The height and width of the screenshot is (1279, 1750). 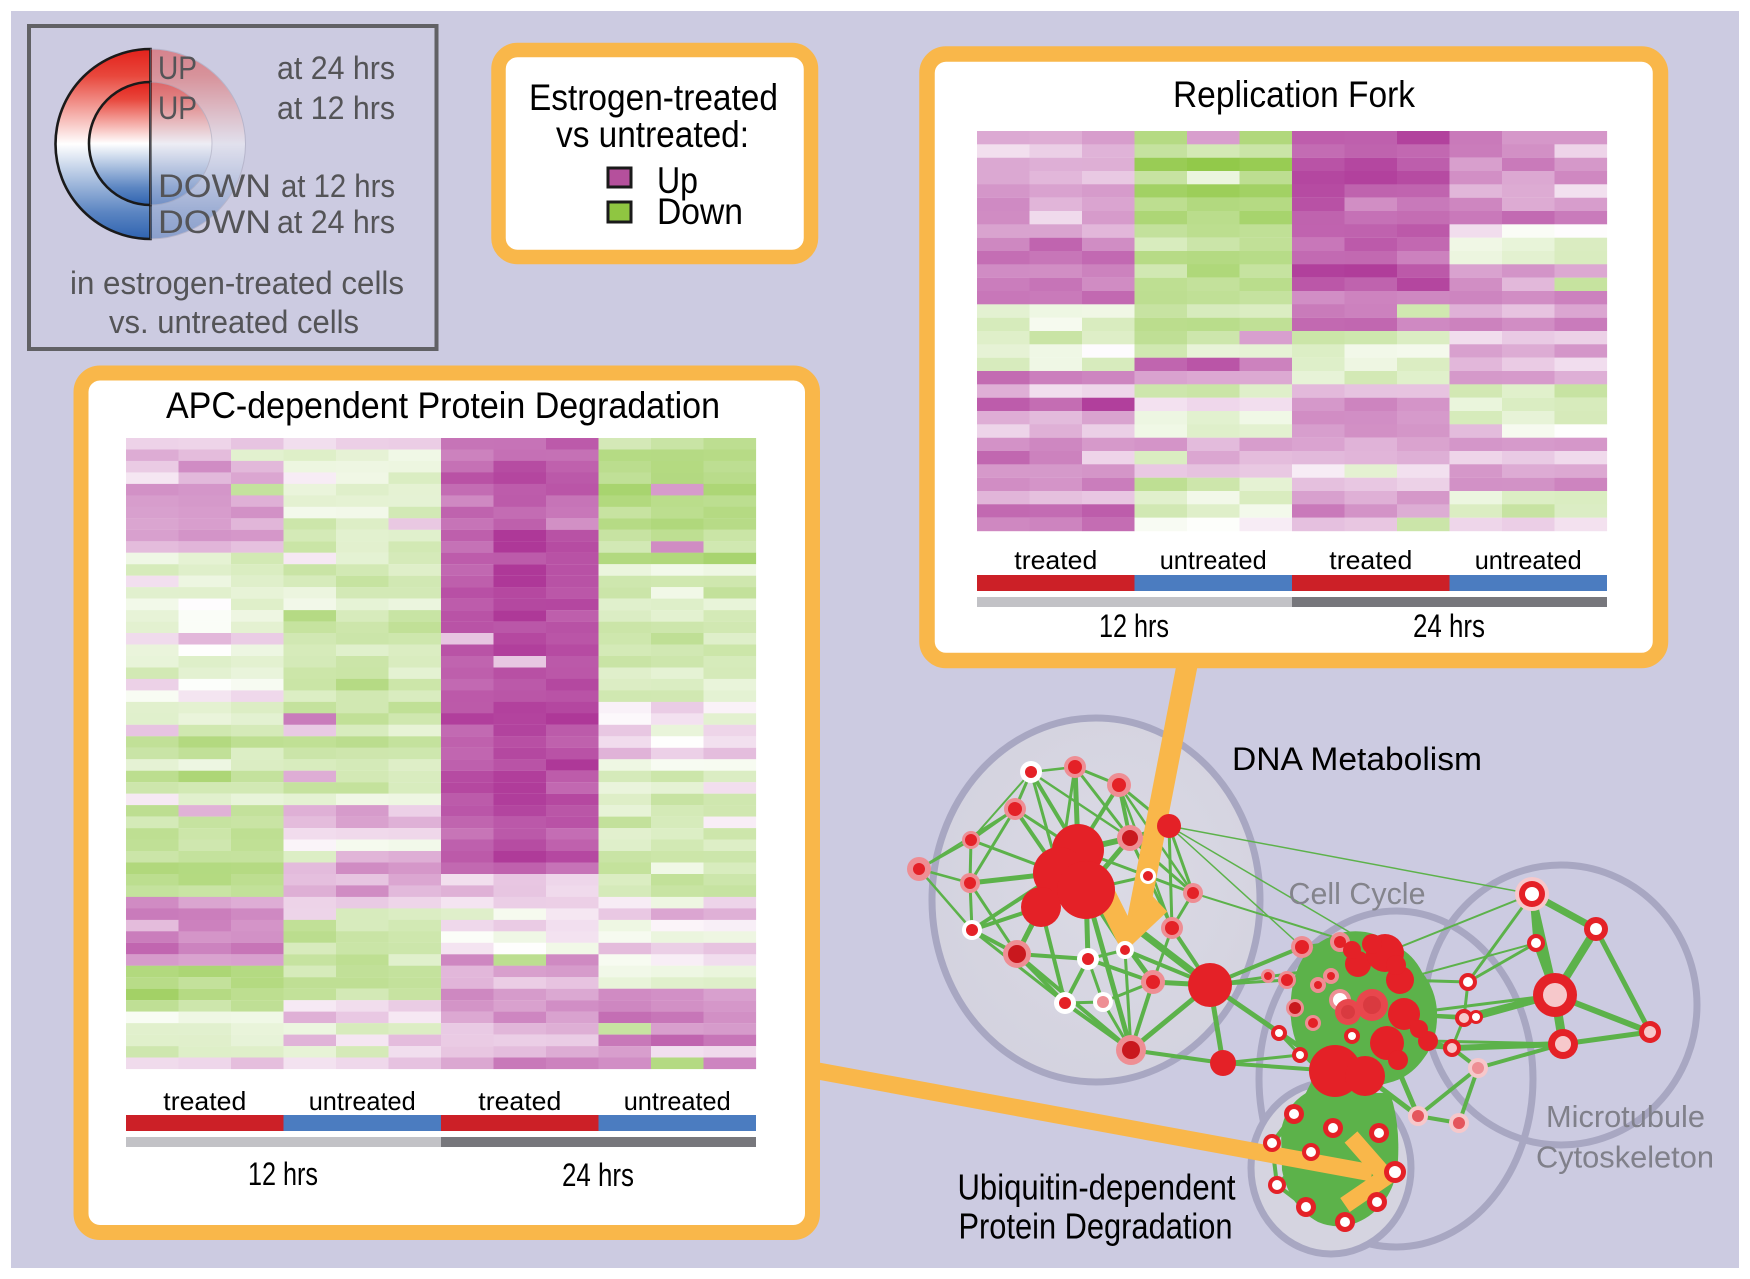 I want to click on svg-text: Microtubule, so click(x=1625, y=1116).